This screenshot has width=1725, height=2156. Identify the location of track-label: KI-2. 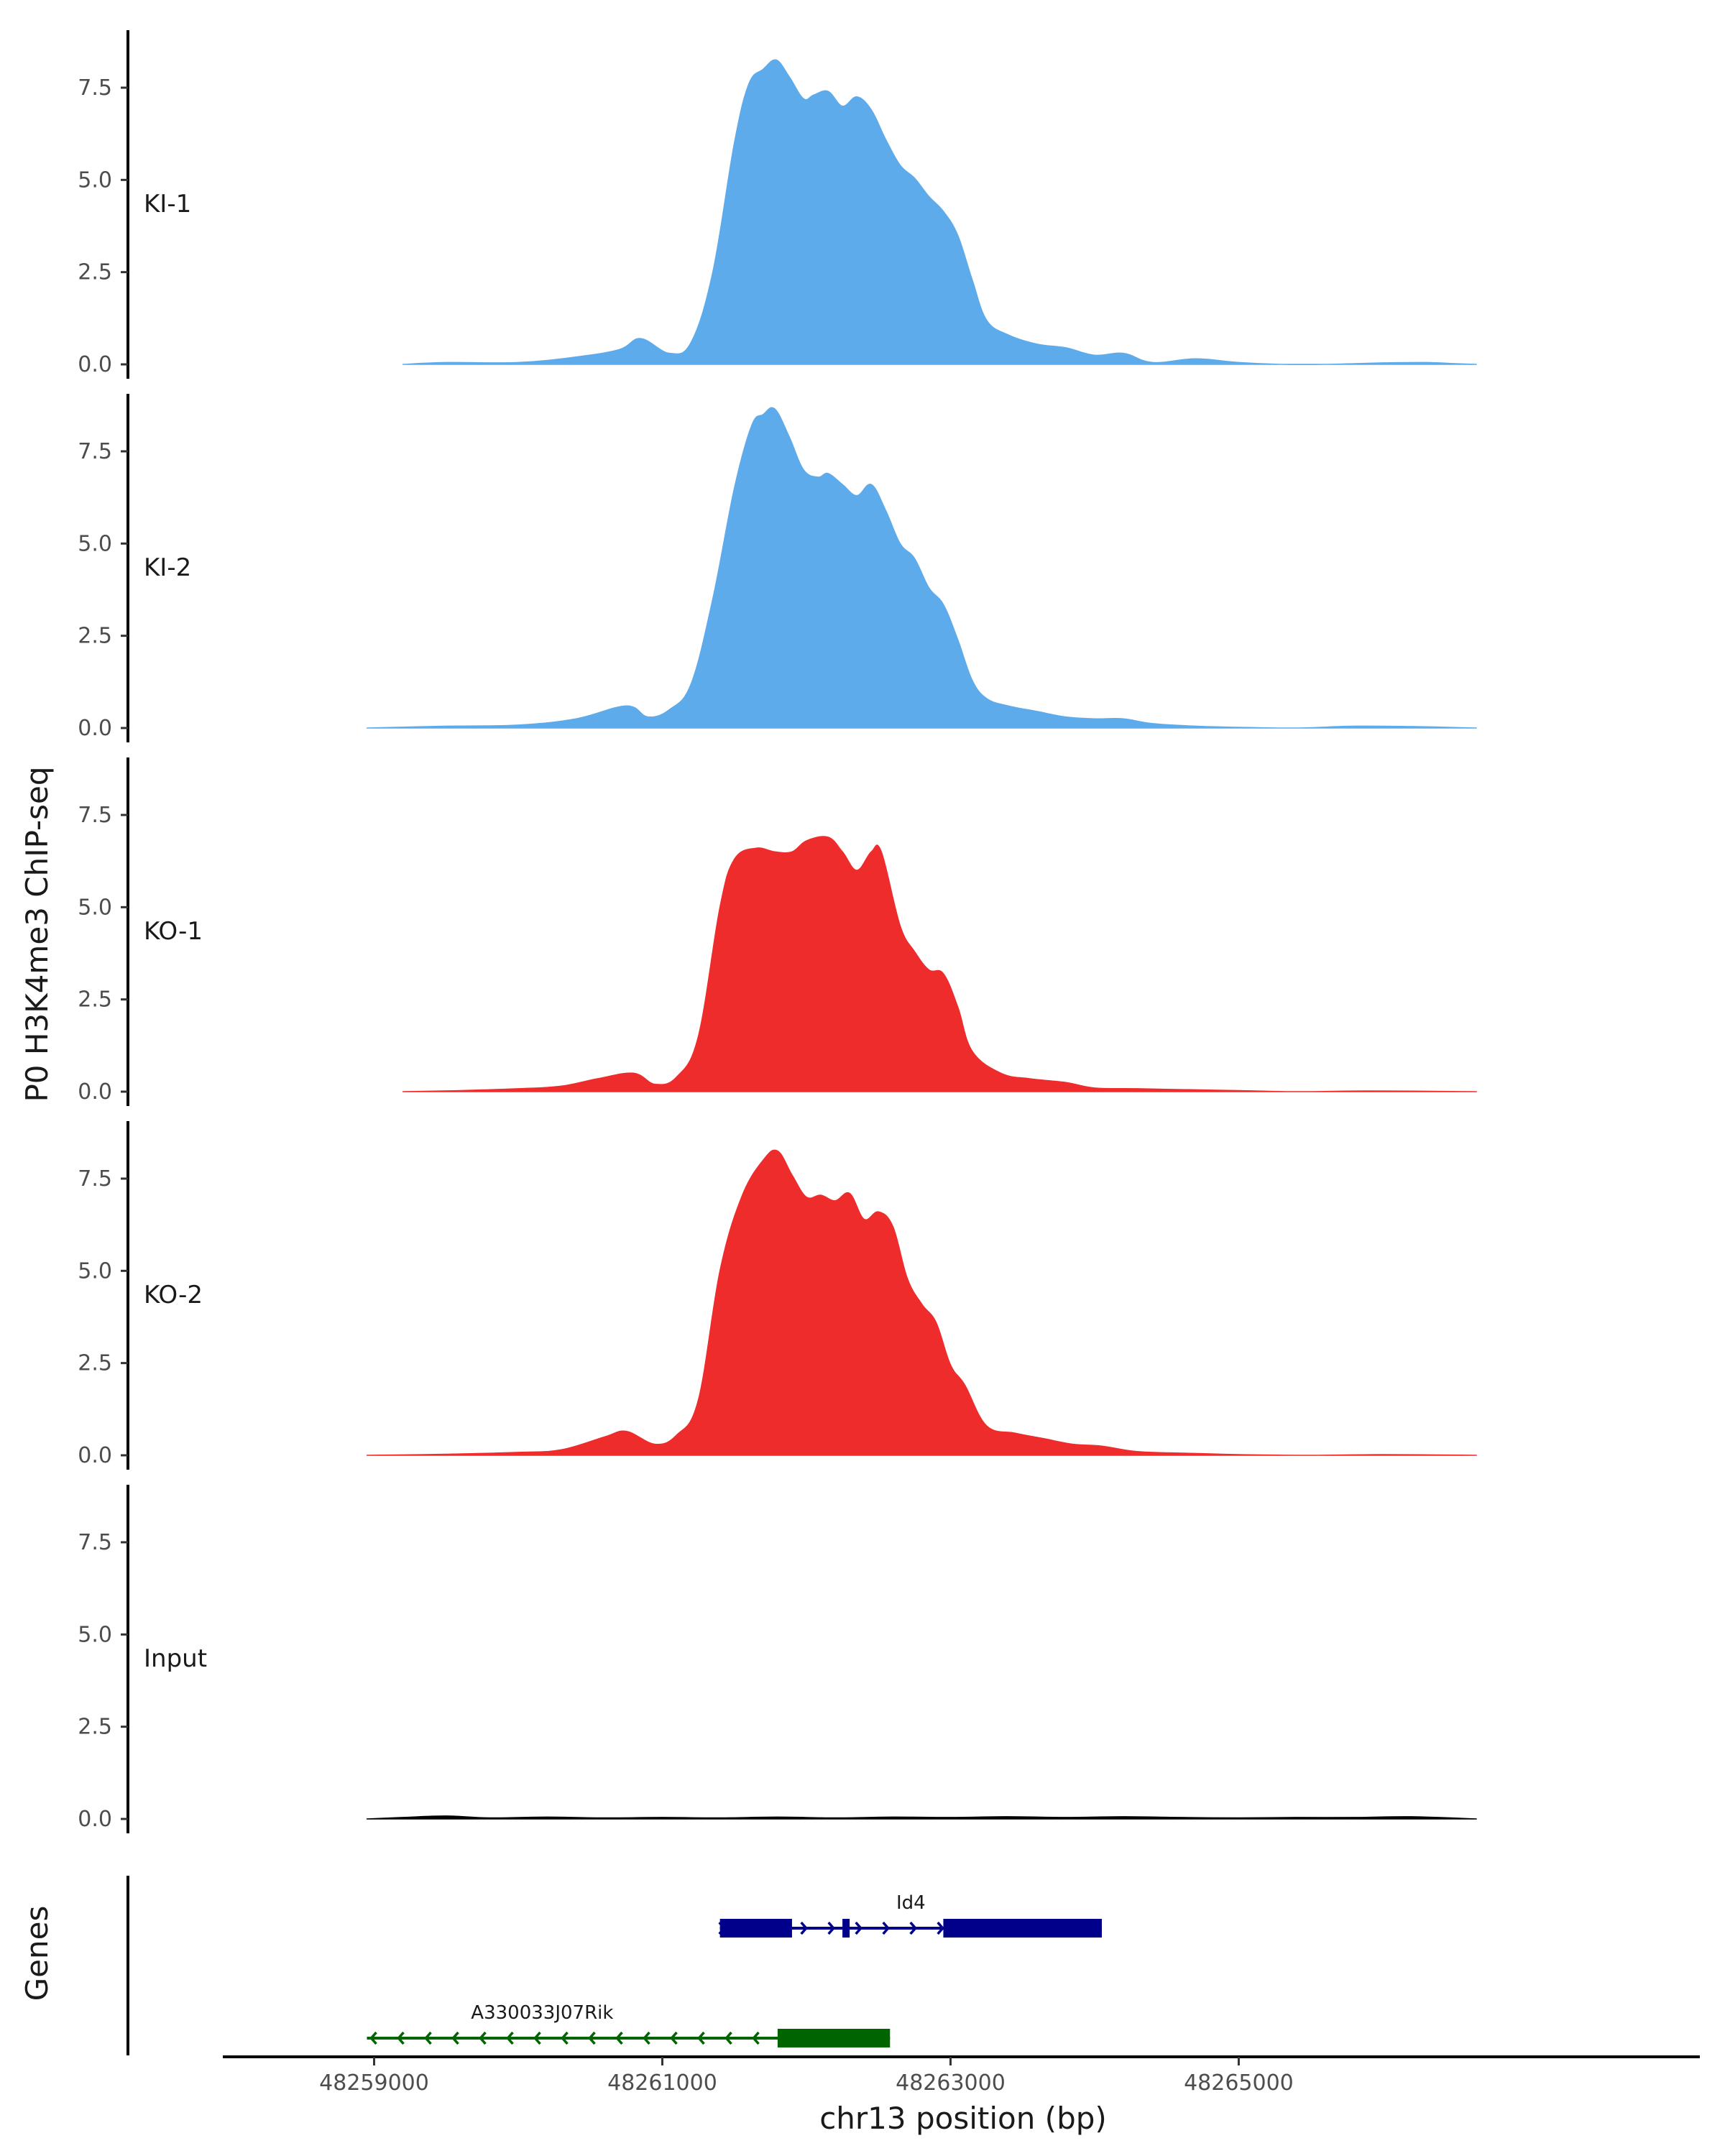
(167, 567).